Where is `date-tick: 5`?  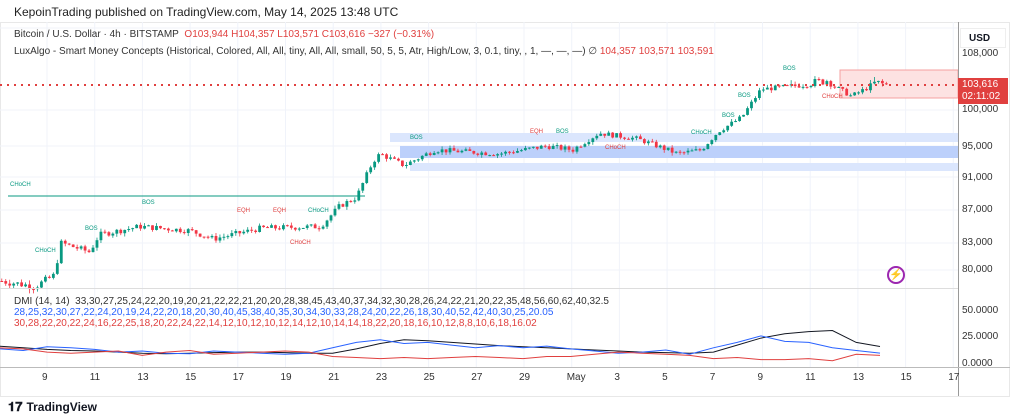
date-tick: 5 is located at coordinates (665, 377).